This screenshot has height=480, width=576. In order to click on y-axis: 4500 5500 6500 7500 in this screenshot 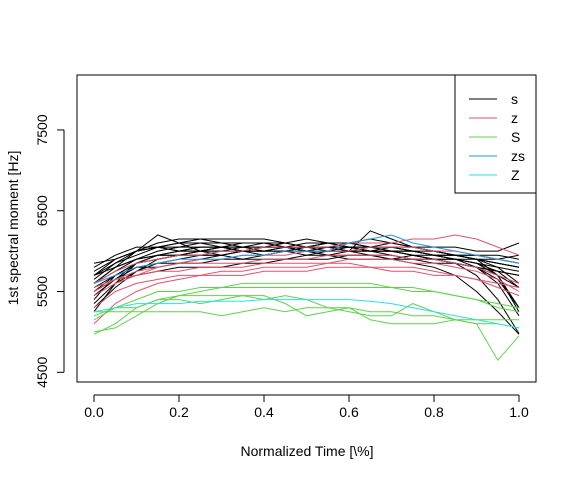, I will do `click(49, 251)`.